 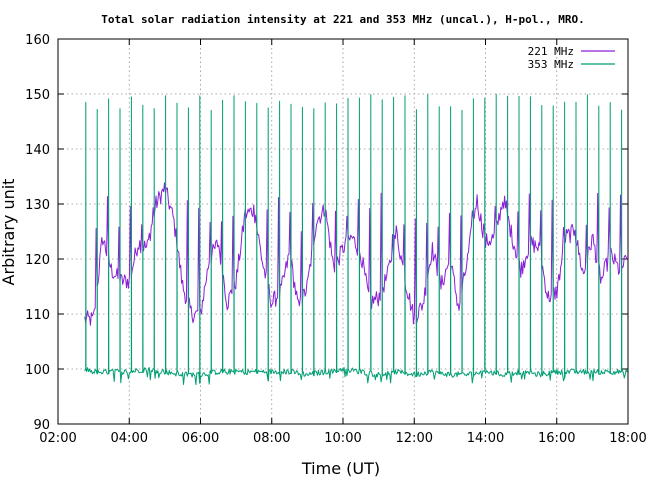 I want to click on x-tick-label: 18:00, so click(x=627, y=438).